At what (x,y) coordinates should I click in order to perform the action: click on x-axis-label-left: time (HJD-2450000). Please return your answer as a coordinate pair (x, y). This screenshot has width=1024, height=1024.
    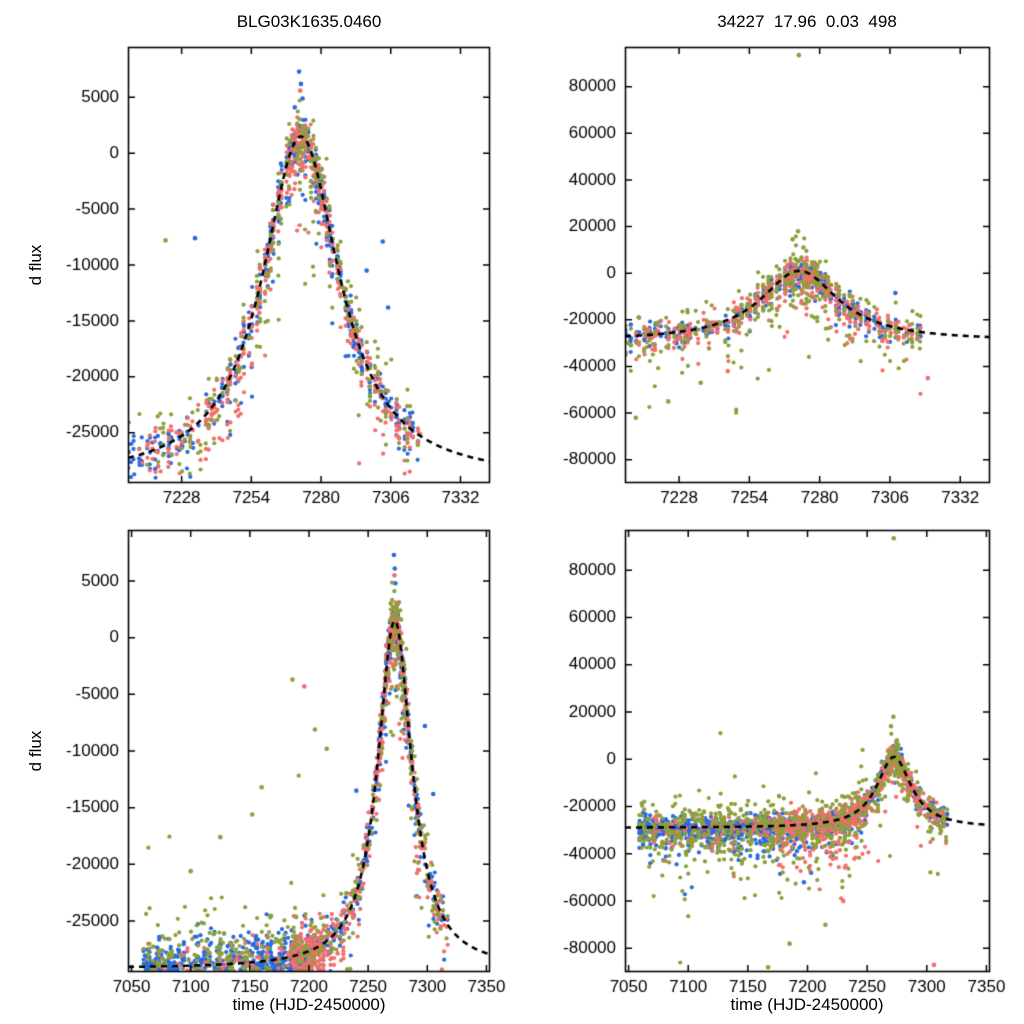
    Looking at the image, I should click on (309, 1004).